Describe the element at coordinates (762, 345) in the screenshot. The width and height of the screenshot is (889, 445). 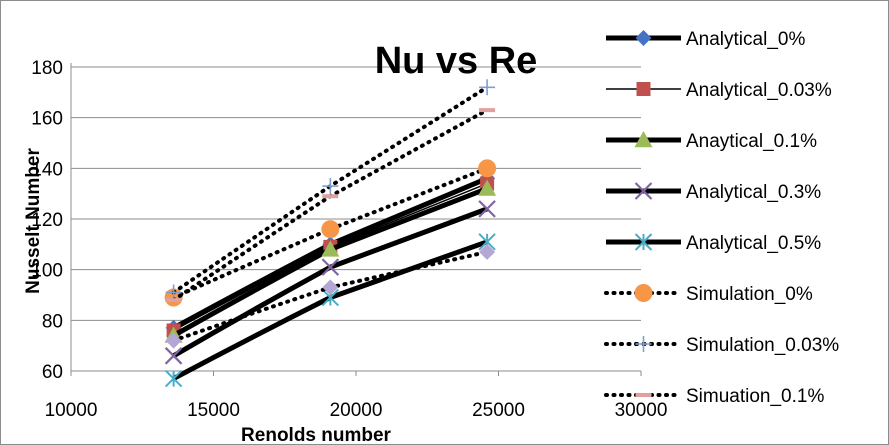
I see `legend-label: Simulation_0.03%` at that location.